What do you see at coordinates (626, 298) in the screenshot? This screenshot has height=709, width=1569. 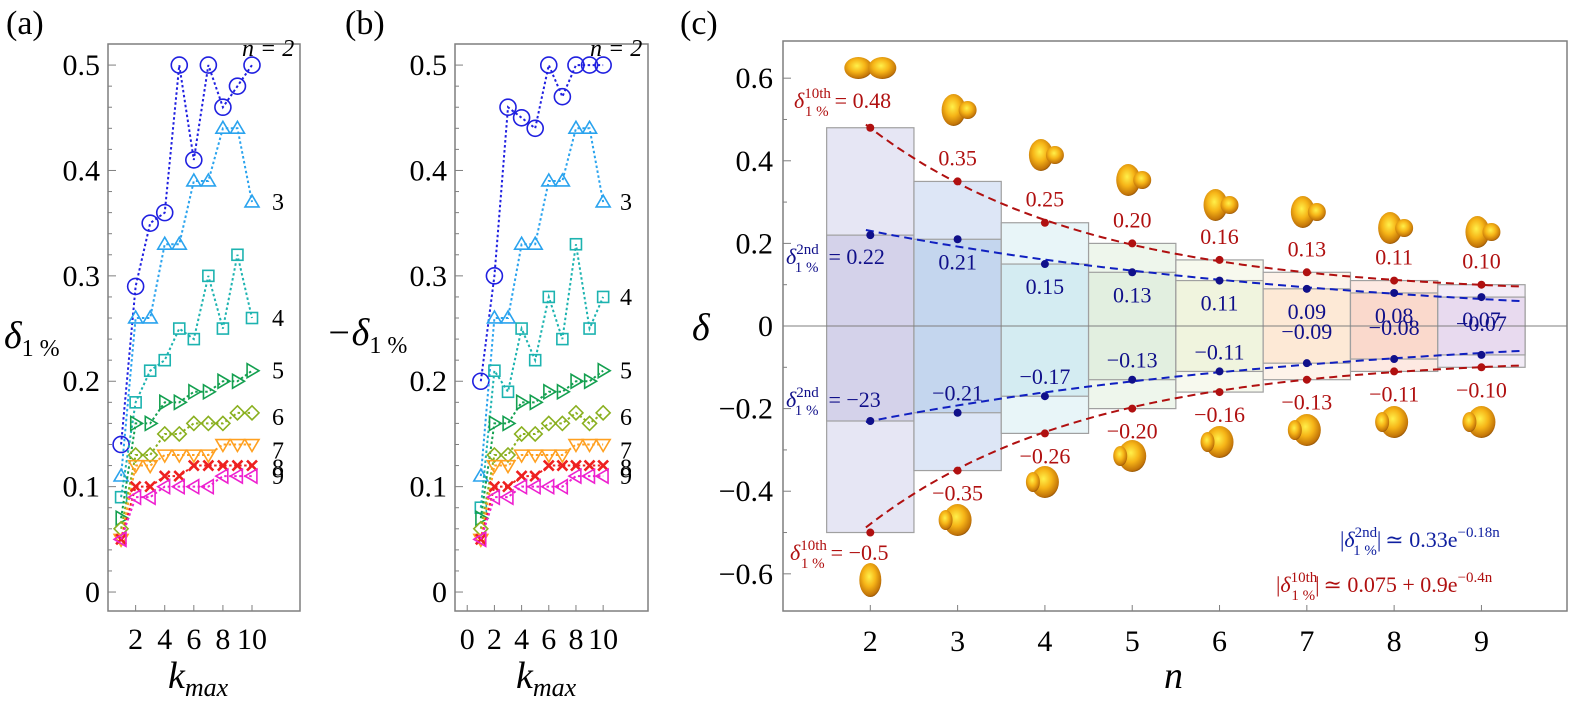 I see `series-label: 4` at bounding box center [626, 298].